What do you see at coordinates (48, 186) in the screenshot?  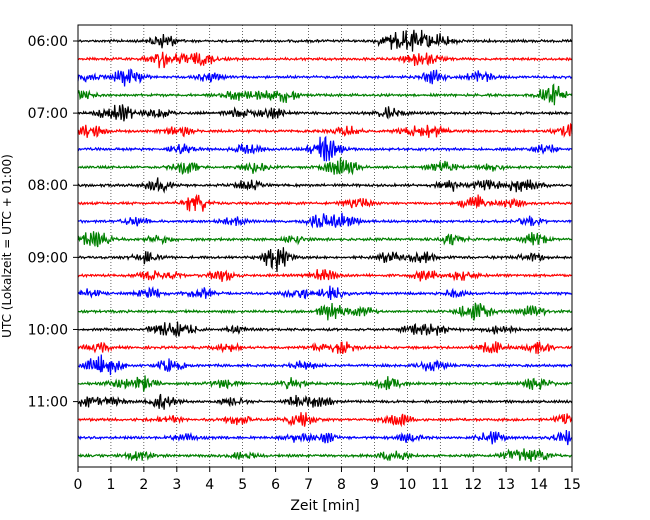 I see `y-tick-label: 08:00` at bounding box center [48, 186].